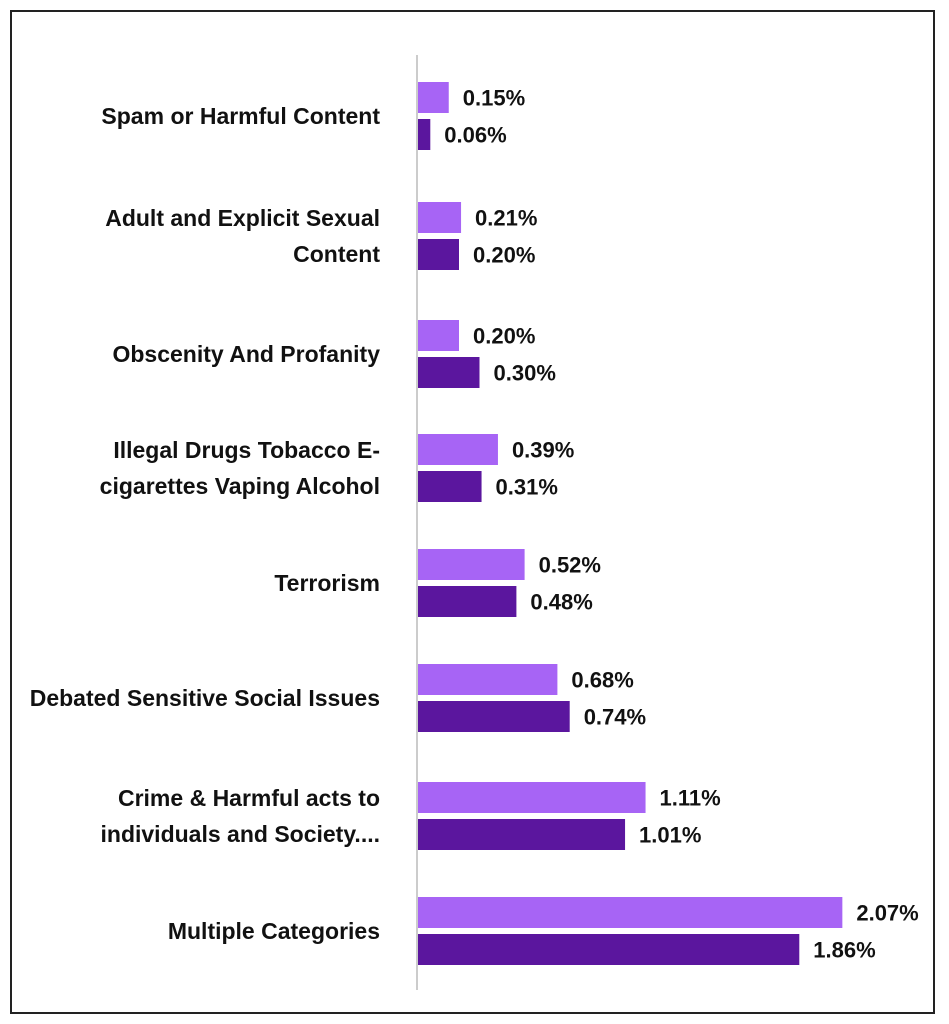 This screenshot has height=1024, width=949. What do you see at coordinates (525, 373) in the screenshot?
I see `value-label: 0.30%` at bounding box center [525, 373].